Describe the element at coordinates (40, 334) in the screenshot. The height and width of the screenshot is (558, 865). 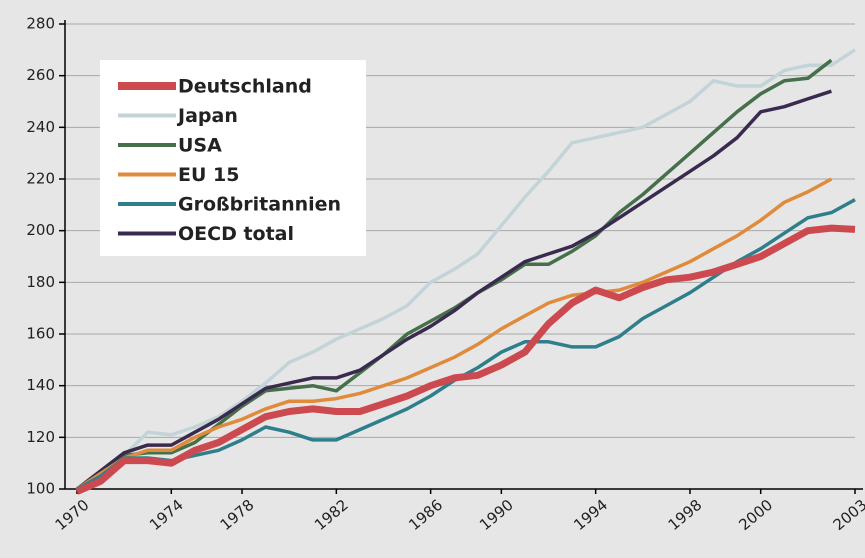
I see `y-tick-label: 160` at that location.